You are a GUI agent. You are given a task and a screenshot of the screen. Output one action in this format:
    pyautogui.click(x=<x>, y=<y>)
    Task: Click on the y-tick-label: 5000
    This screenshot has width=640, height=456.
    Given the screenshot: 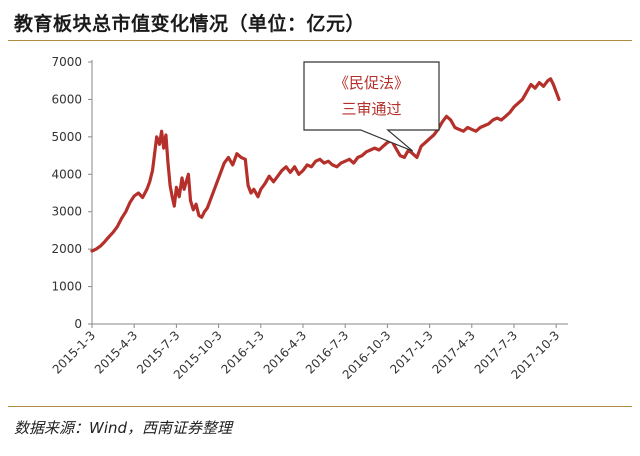 What is the action you would take?
    pyautogui.click(x=66, y=137)
    